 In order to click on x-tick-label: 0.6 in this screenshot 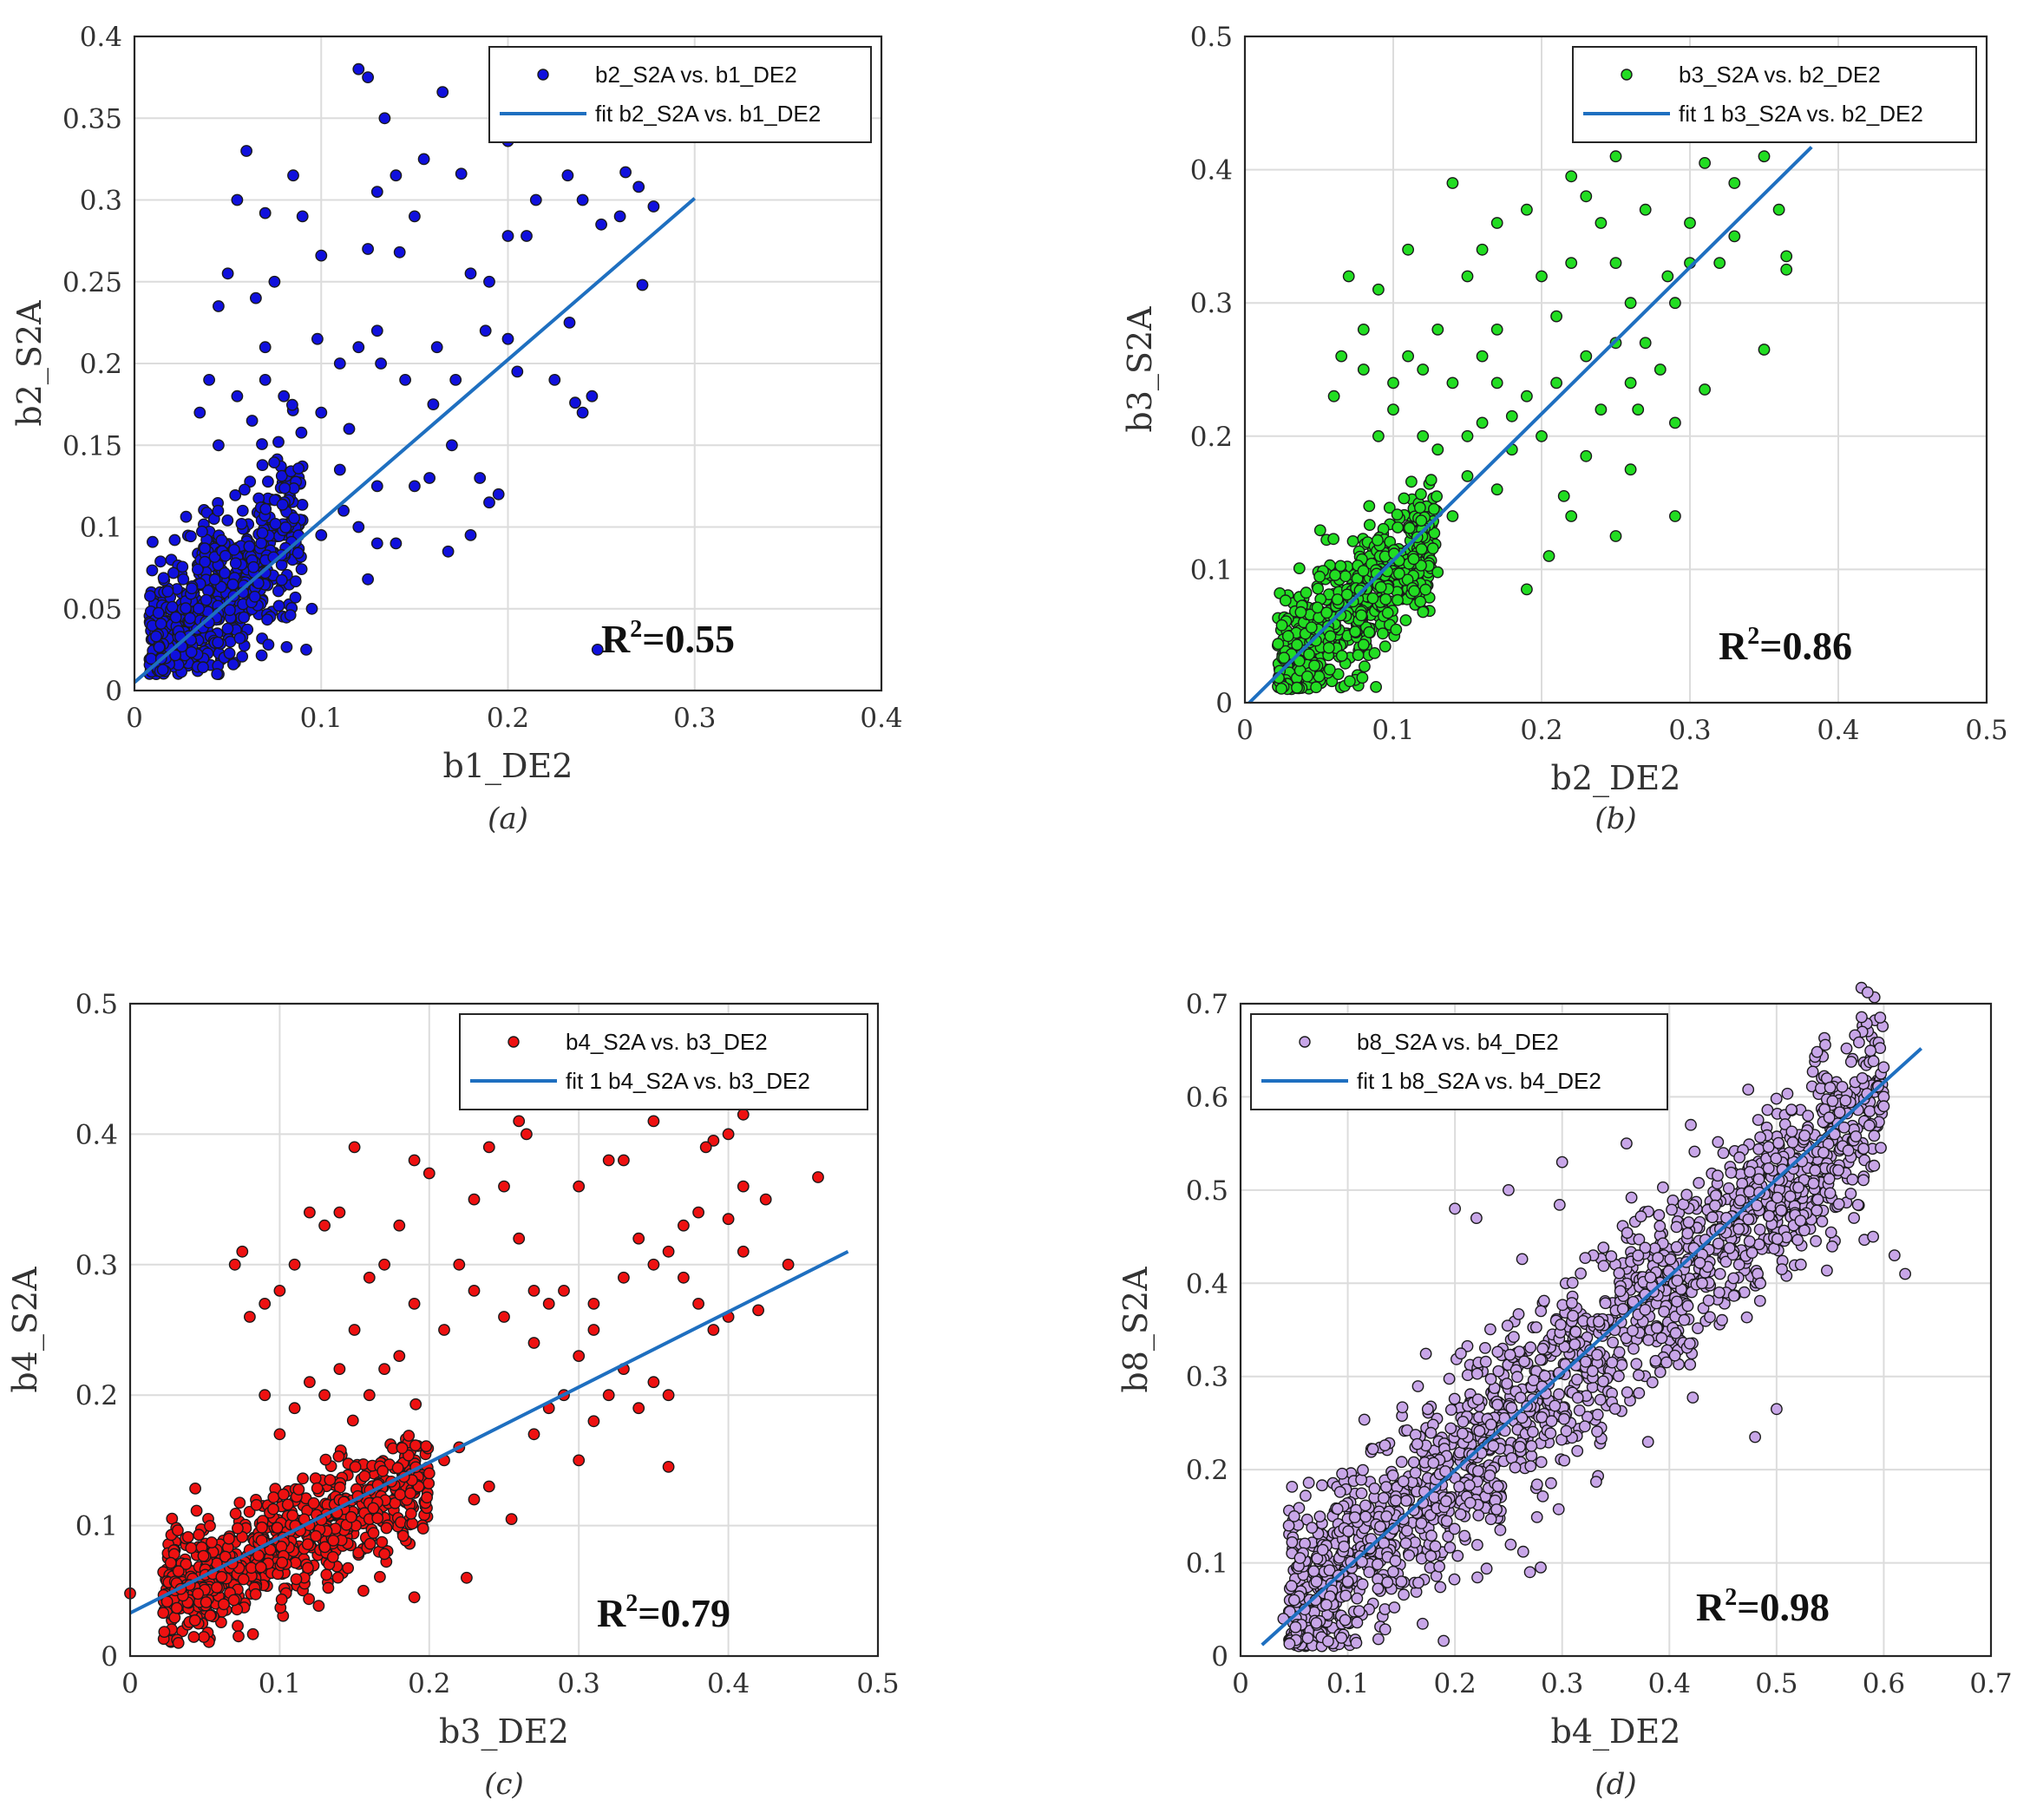, I will do `click(1884, 1683)`.